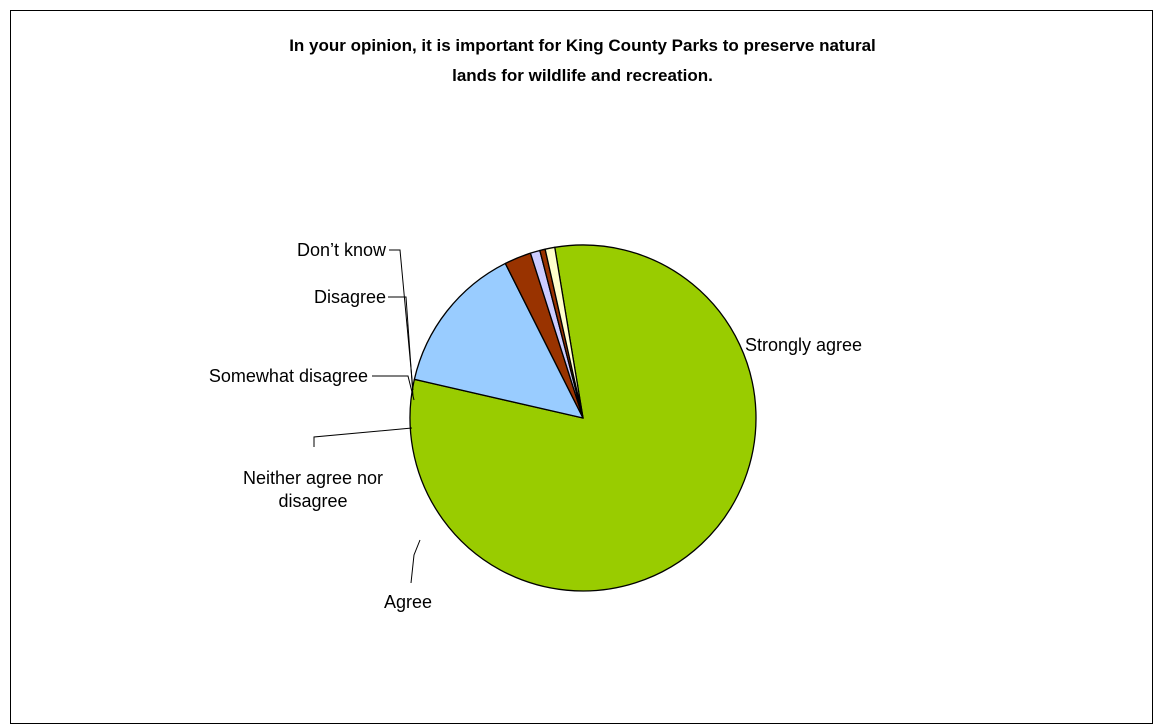 This screenshot has width=1156, height=727. Describe the element at coordinates (401, 320) in the screenshot. I see `leader-line-don-t-know` at that location.